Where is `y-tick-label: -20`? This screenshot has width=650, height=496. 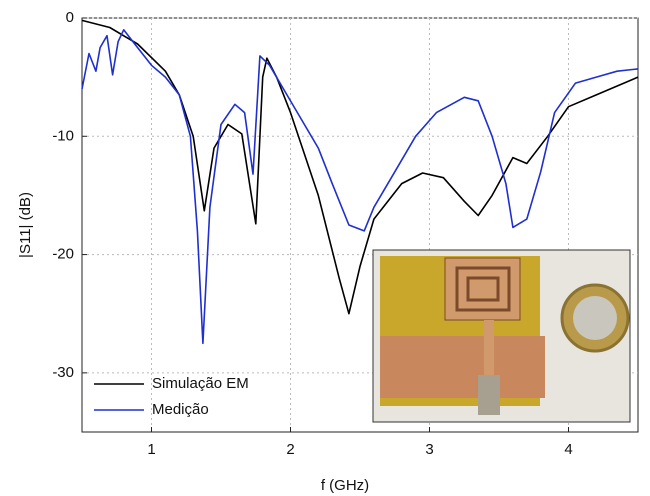 y-tick-label: -20 is located at coordinates (63, 254).